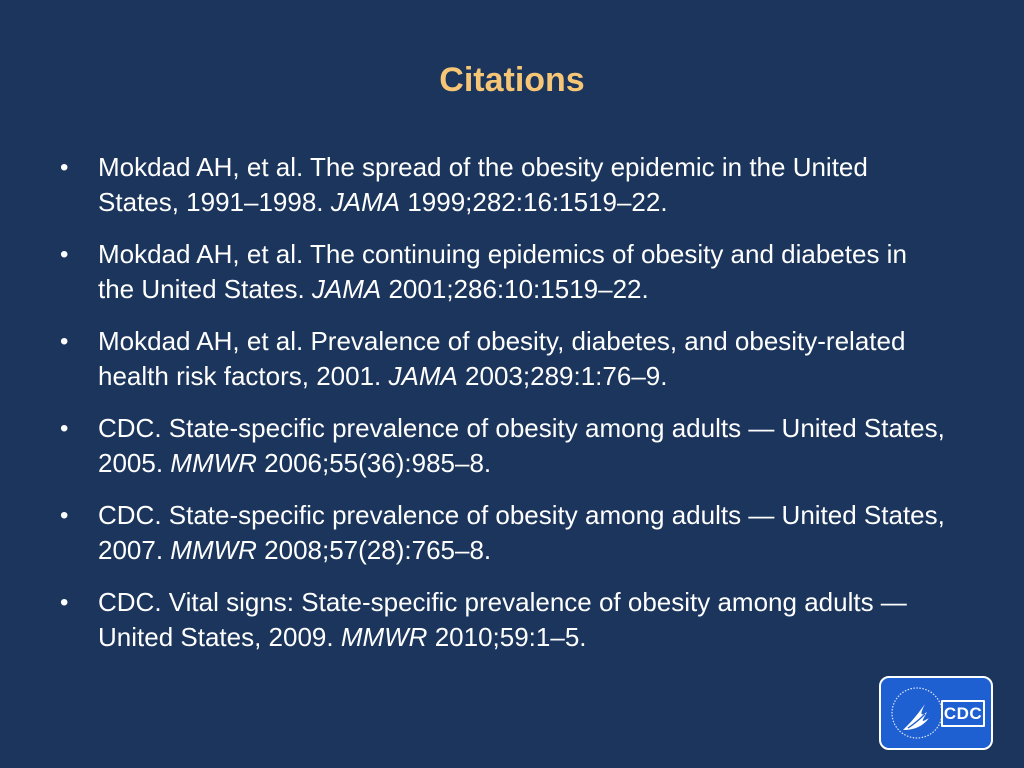 The width and height of the screenshot is (1024, 768). Describe the element at coordinates (374, 463) in the screenshot. I see `citation-reference: 2006;55(36):985–8.` at that location.